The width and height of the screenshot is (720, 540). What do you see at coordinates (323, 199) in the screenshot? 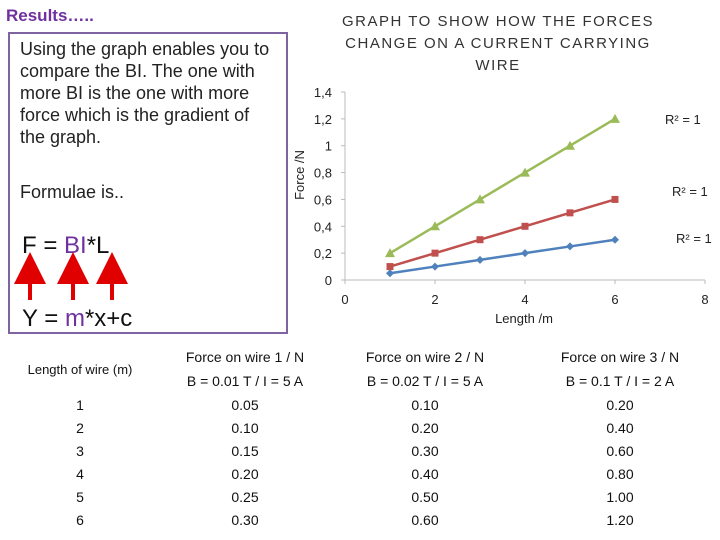
I see `y-tick-label: 0,6` at bounding box center [323, 199].